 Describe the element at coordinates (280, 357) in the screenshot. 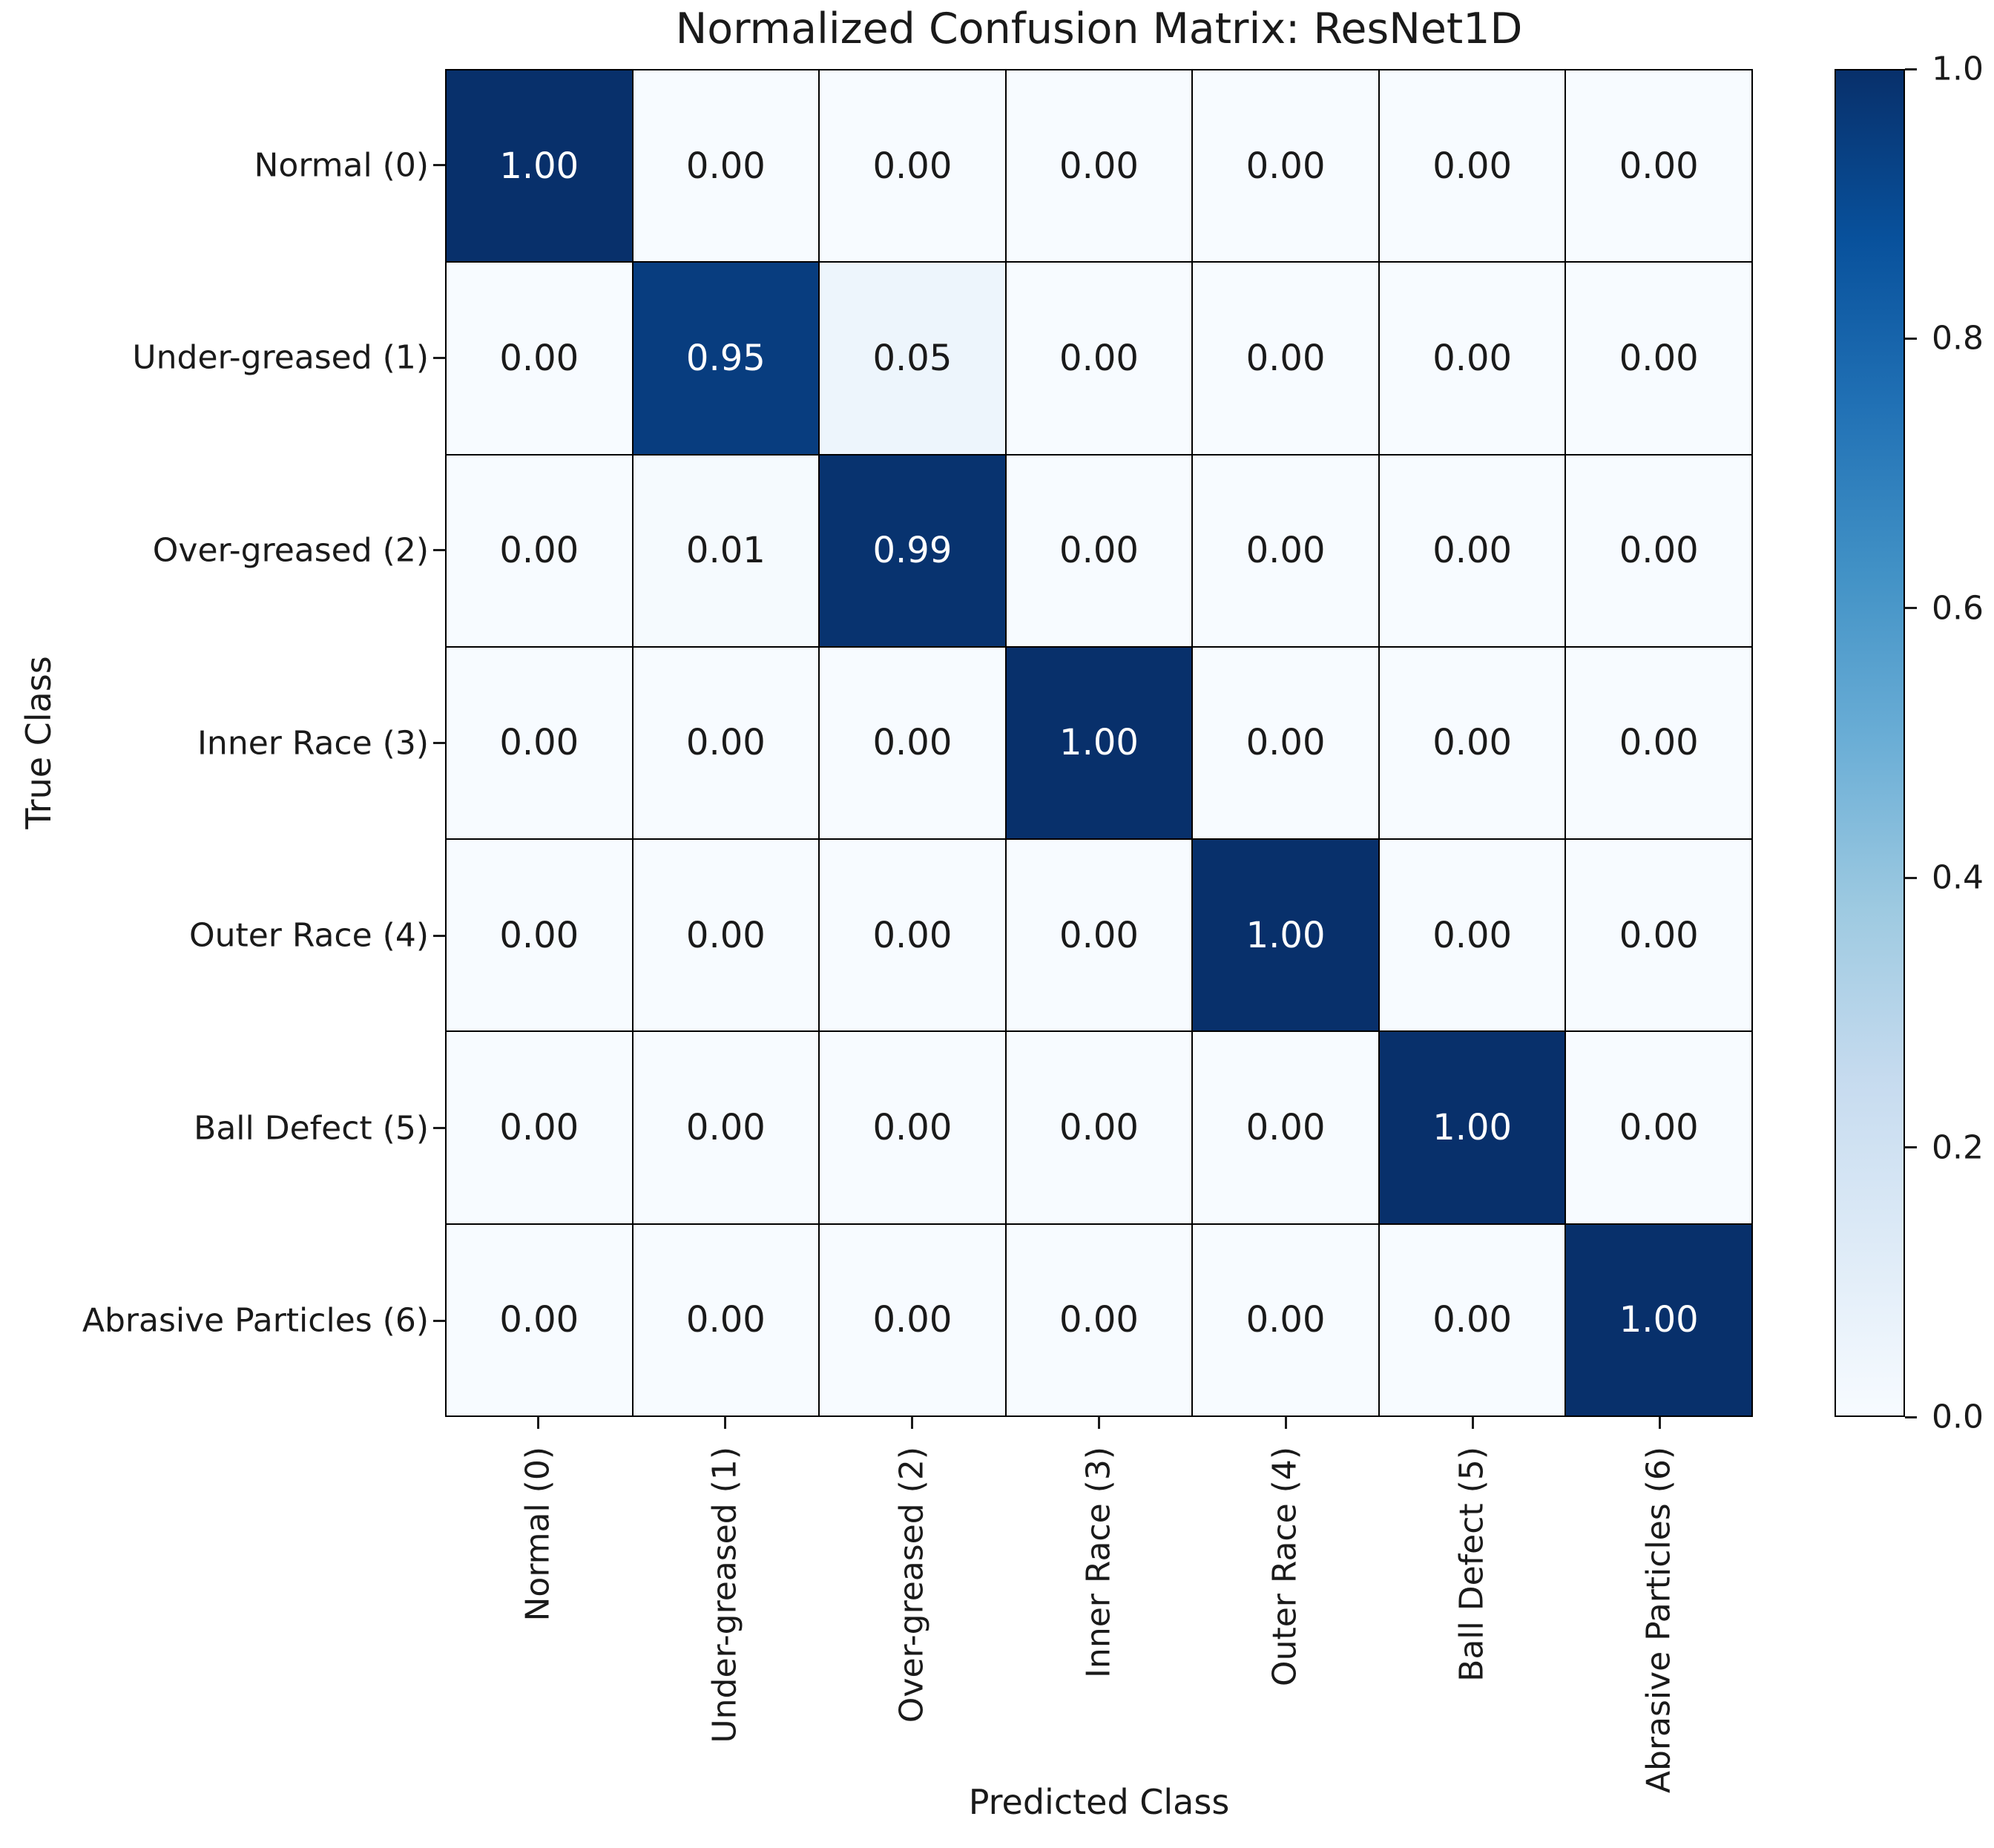

I see `y-tick-label: Under-greased (1)` at that location.